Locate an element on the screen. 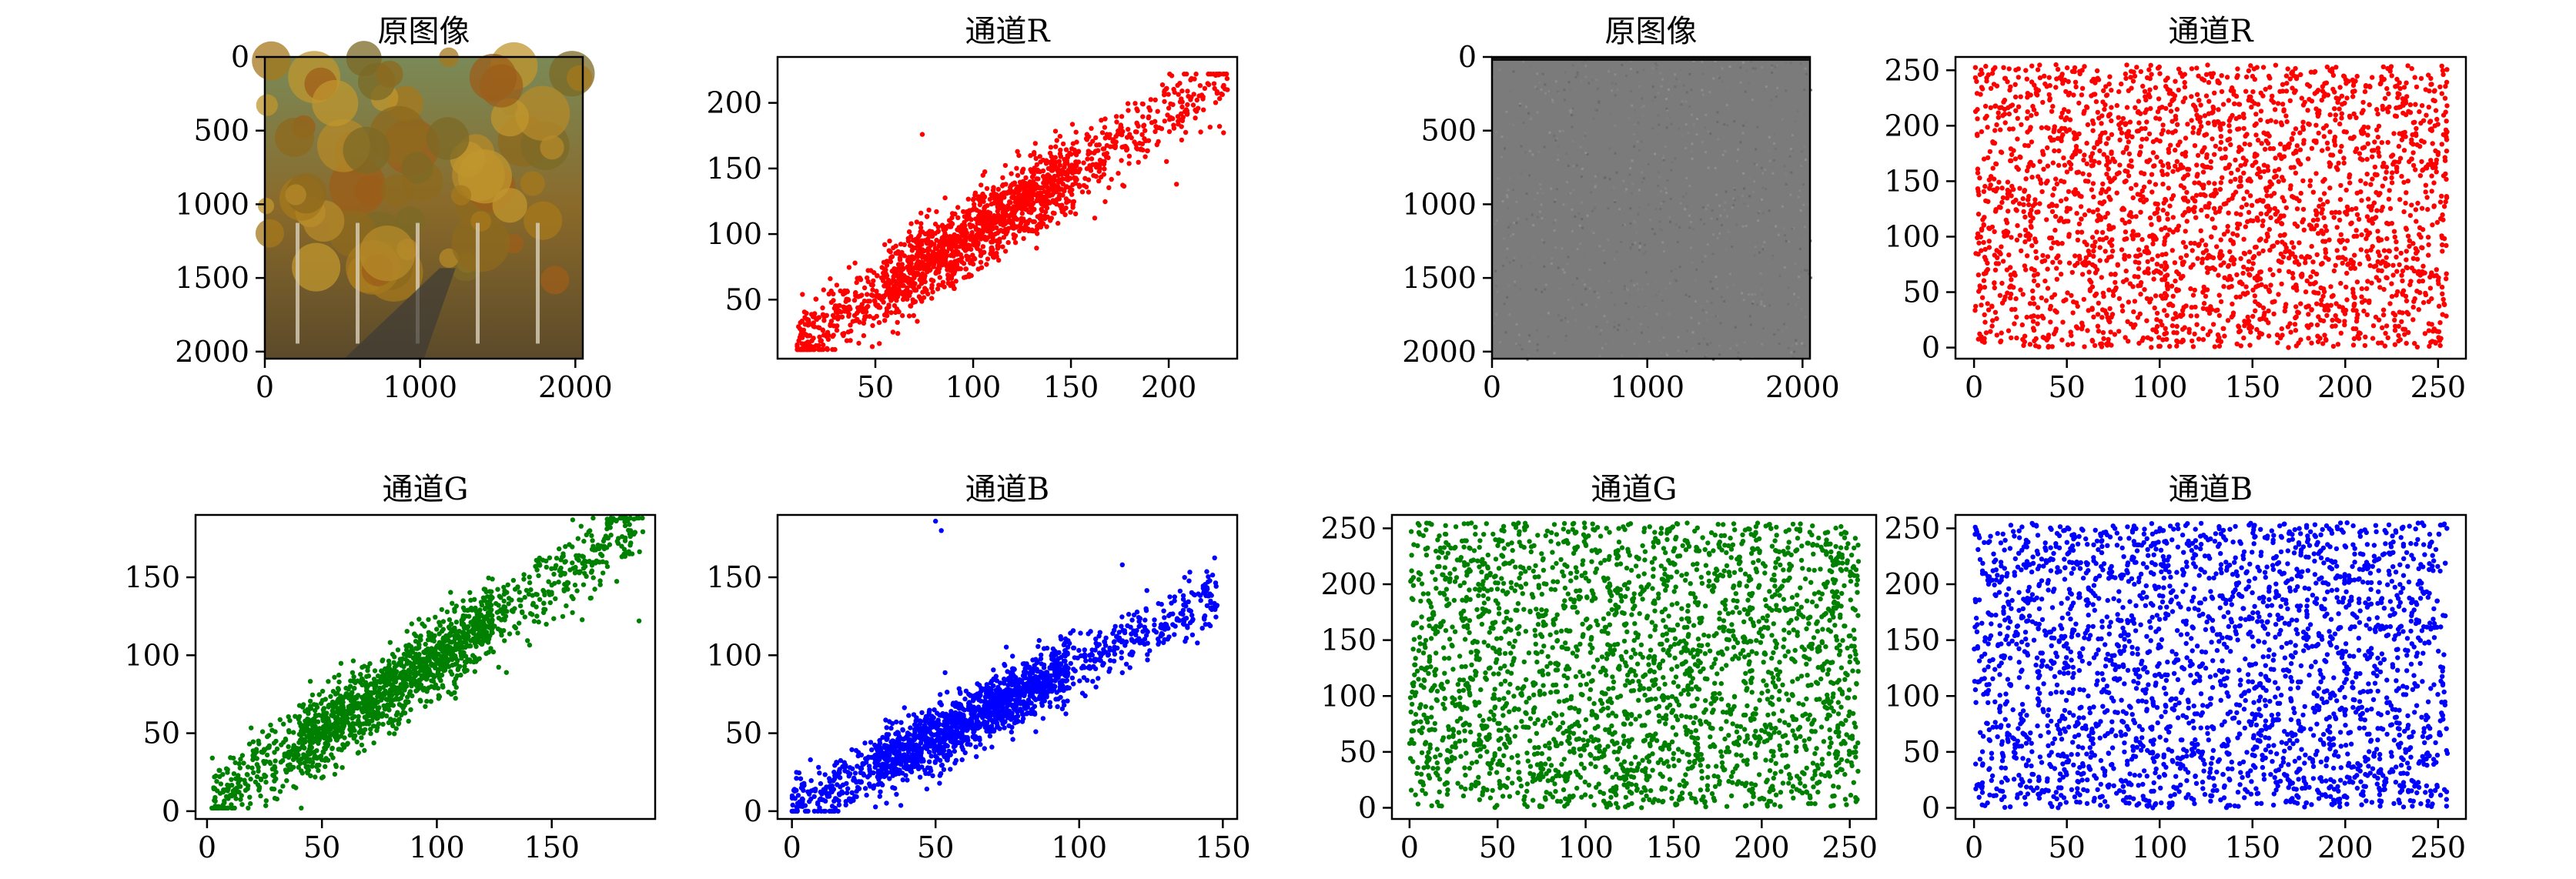  scatter-points is located at coordinates (428, 663).